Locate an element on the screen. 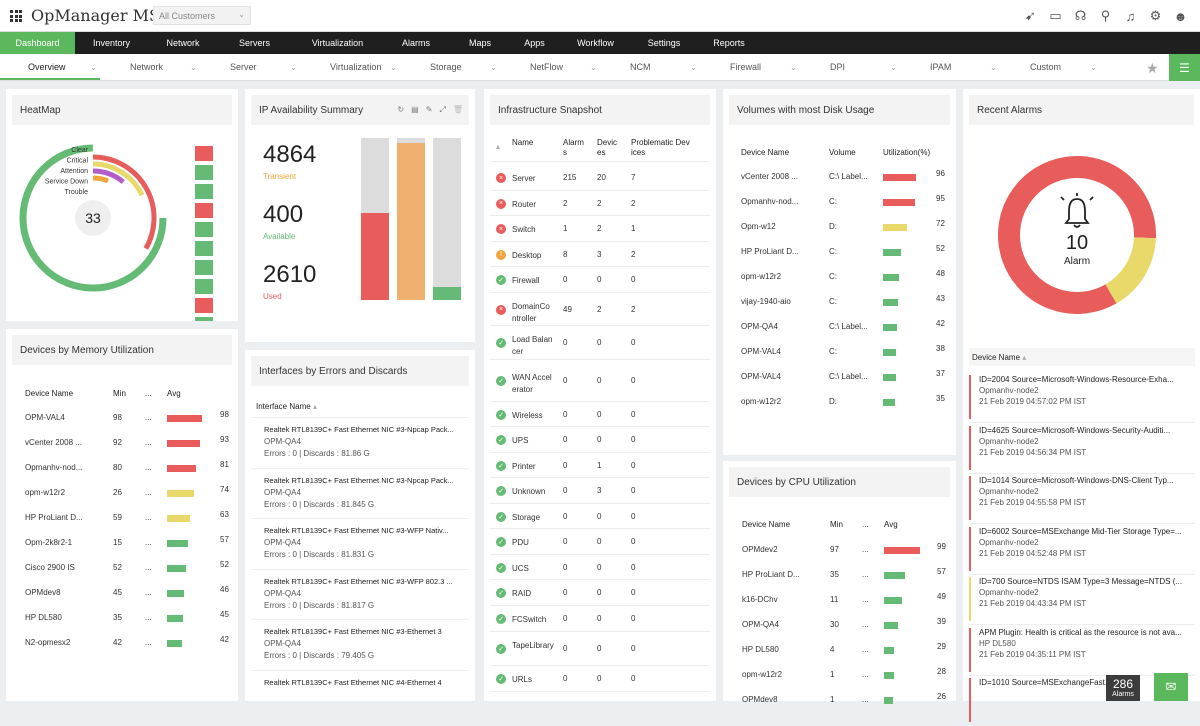 The image size is (1200, 726). infra-row: × Server 215 20 7 is located at coordinates (600, 178).